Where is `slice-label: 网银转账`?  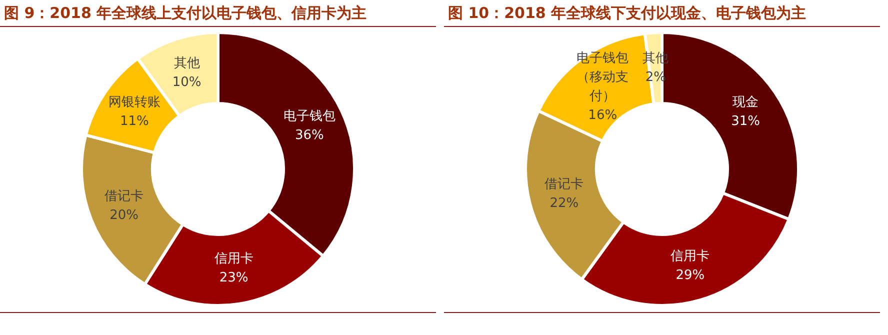 slice-label: 网银转账 is located at coordinates (134, 102).